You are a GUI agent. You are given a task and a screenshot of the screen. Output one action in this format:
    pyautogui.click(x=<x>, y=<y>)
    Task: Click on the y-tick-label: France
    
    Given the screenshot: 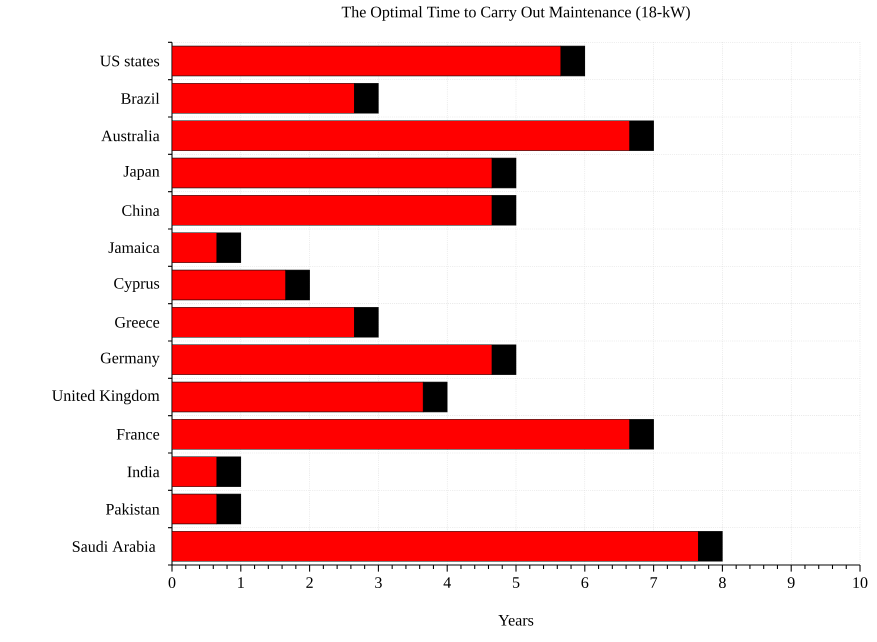 What is the action you would take?
    pyautogui.click(x=138, y=434)
    